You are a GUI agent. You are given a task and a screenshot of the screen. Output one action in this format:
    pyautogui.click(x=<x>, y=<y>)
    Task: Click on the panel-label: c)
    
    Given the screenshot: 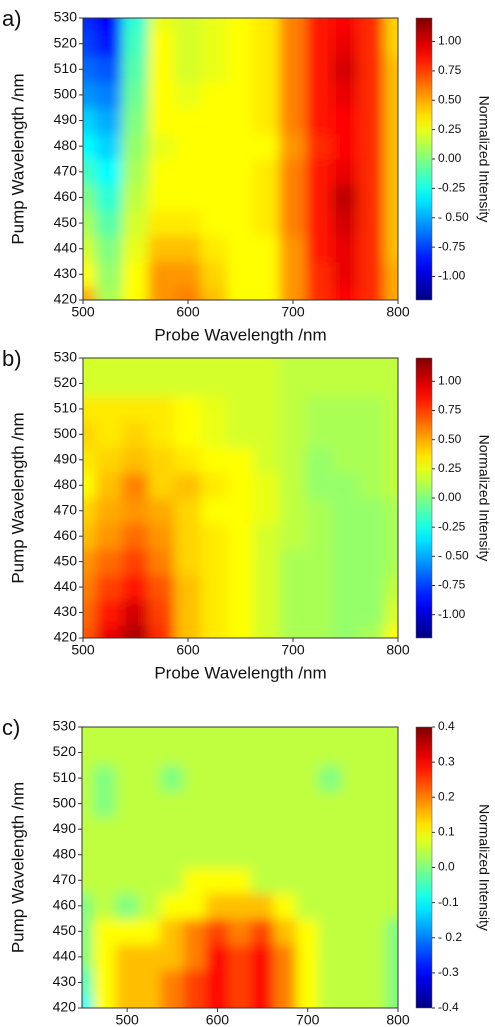 What is the action you would take?
    pyautogui.click(x=11, y=727)
    